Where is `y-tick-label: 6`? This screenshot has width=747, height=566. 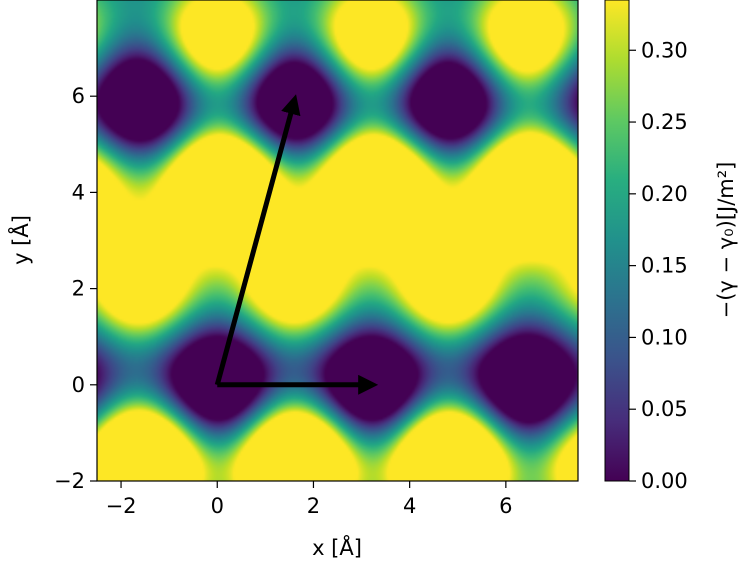
y-tick-label: 6 is located at coordinates (78, 96).